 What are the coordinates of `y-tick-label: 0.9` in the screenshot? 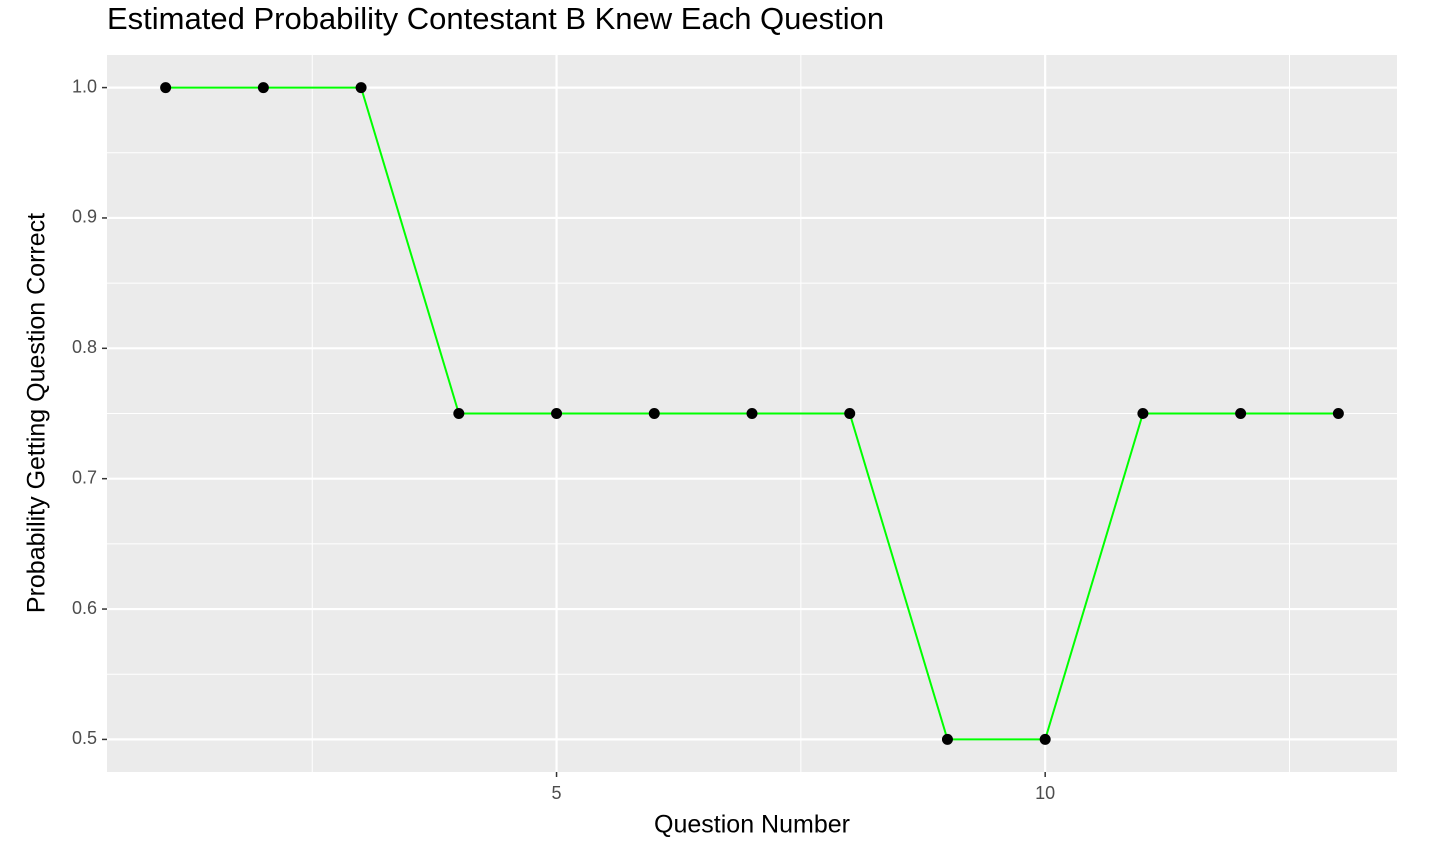 It's located at (84, 217).